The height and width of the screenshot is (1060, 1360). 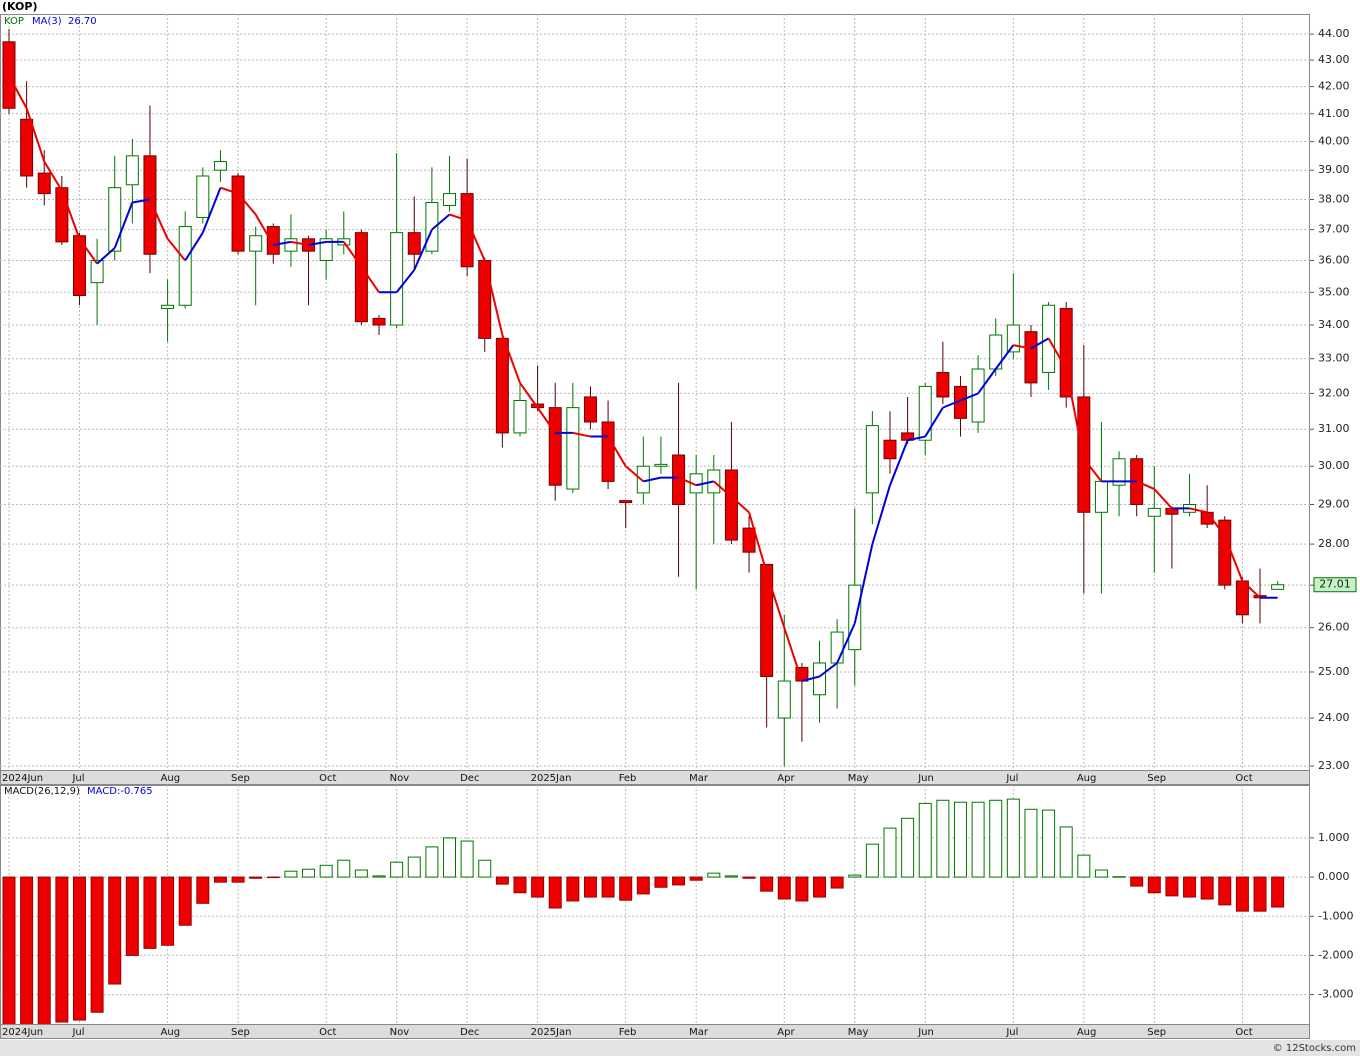 What do you see at coordinates (1335, 915) in the screenshot?
I see `y-tick-label: -1.000` at bounding box center [1335, 915].